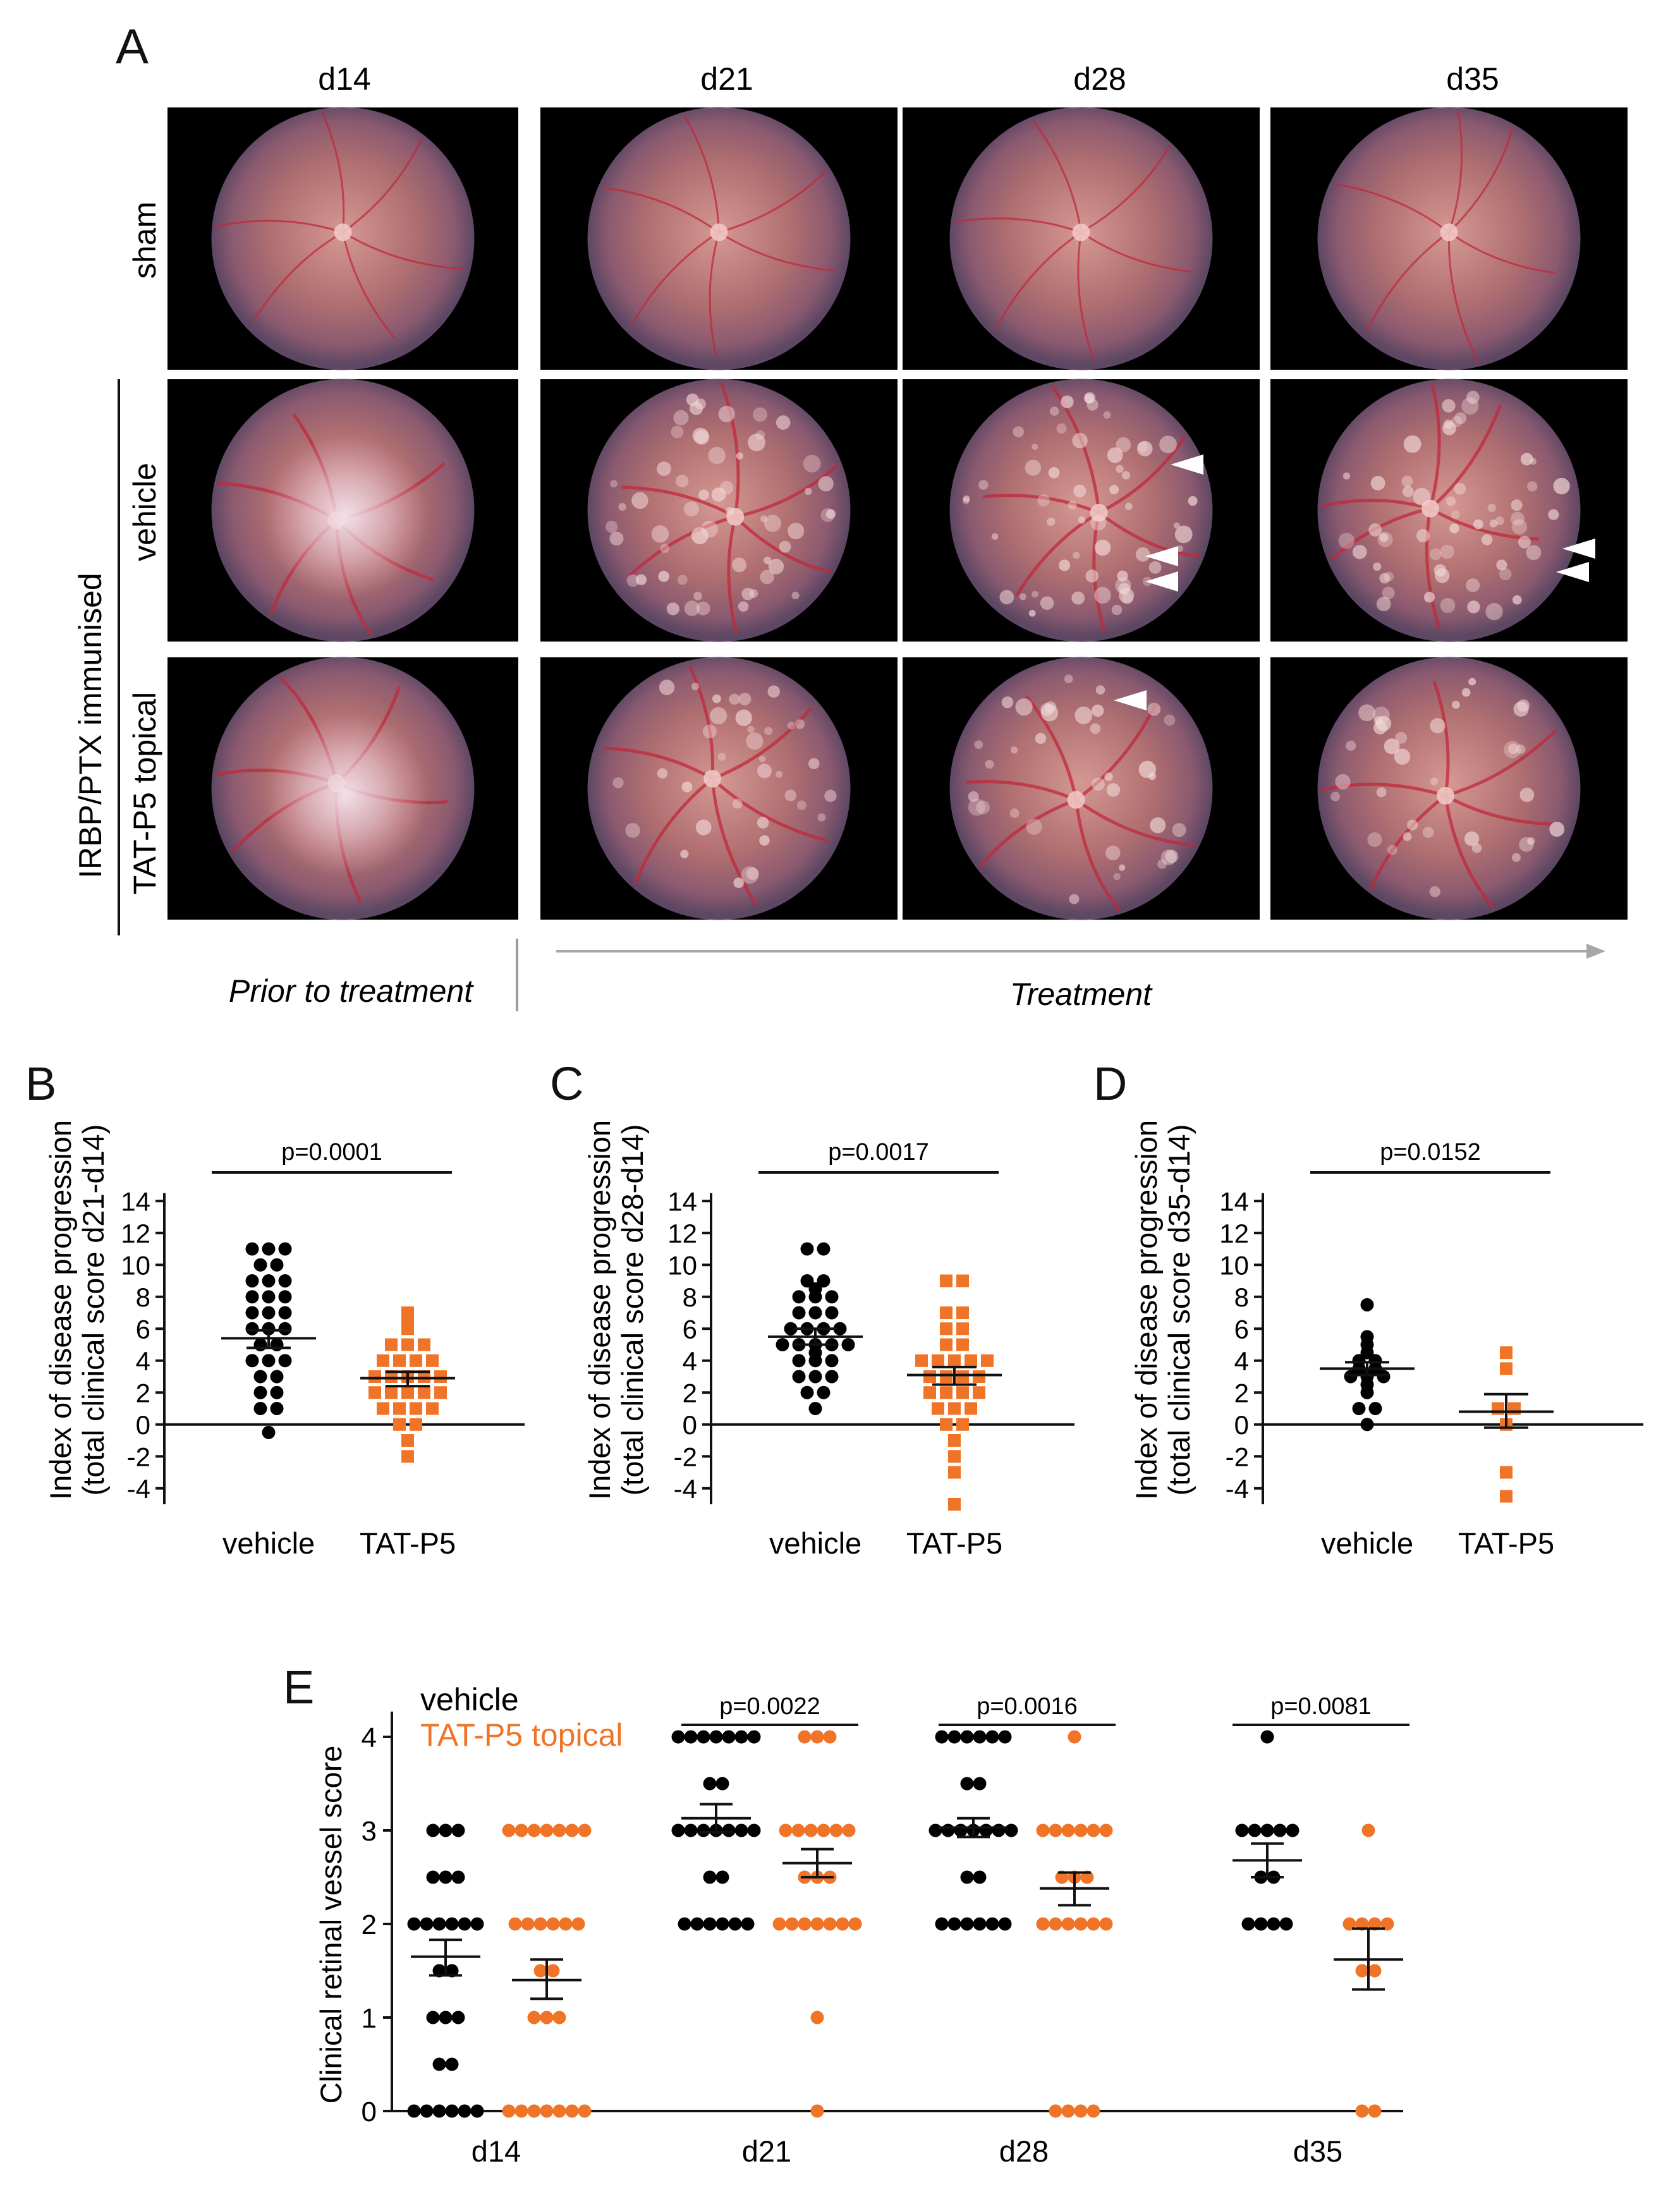 The height and width of the screenshot is (2185, 1680). I want to click on col-label-d14: d14, so click(344, 79).